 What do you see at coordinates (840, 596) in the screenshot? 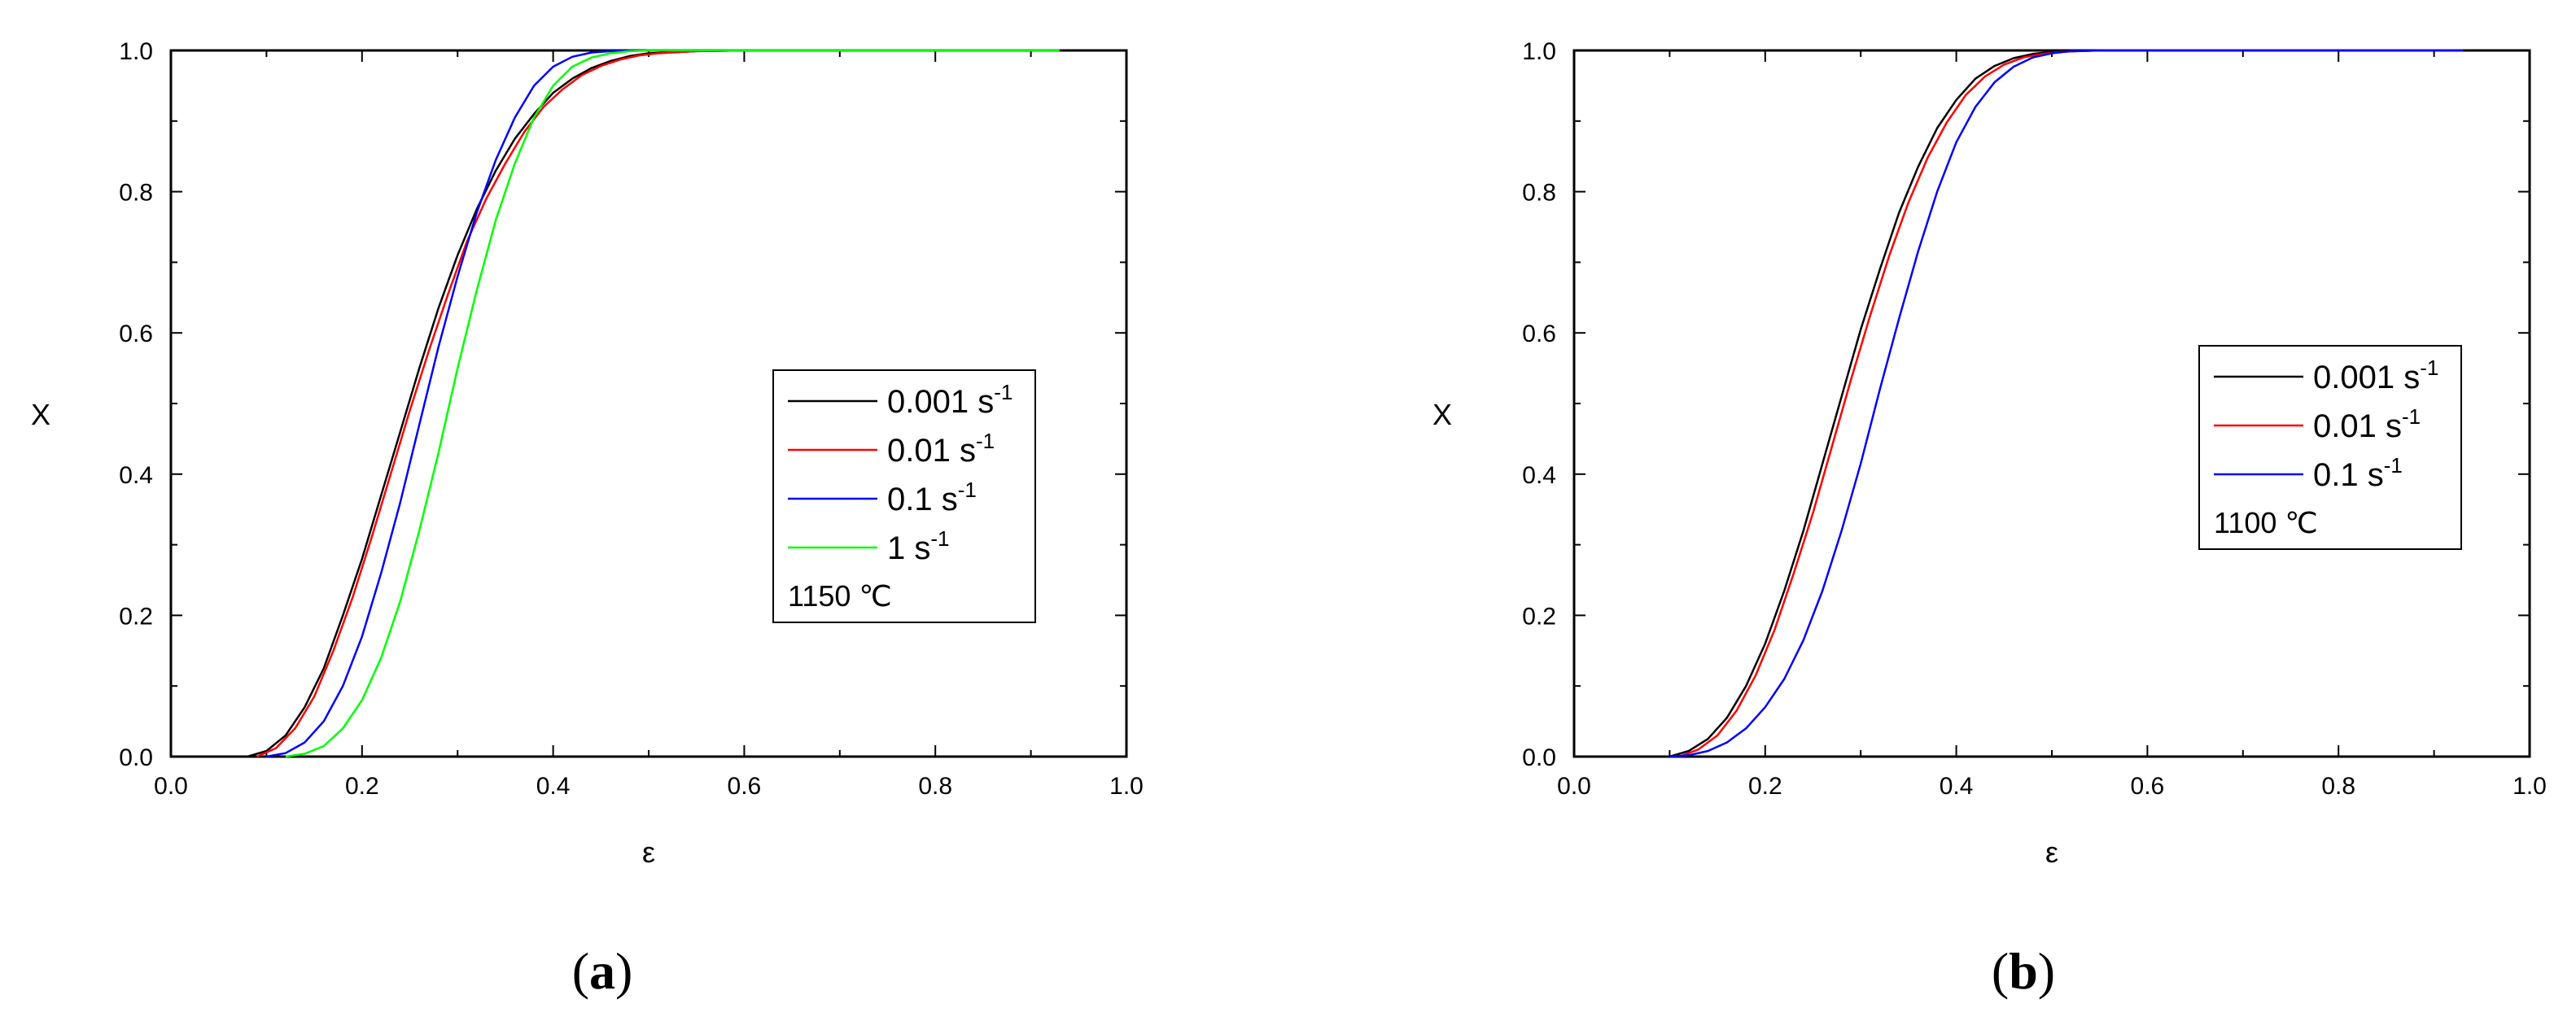
I see `legend-temperature-note: 1150 ℃` at bounding box center [840, 596].